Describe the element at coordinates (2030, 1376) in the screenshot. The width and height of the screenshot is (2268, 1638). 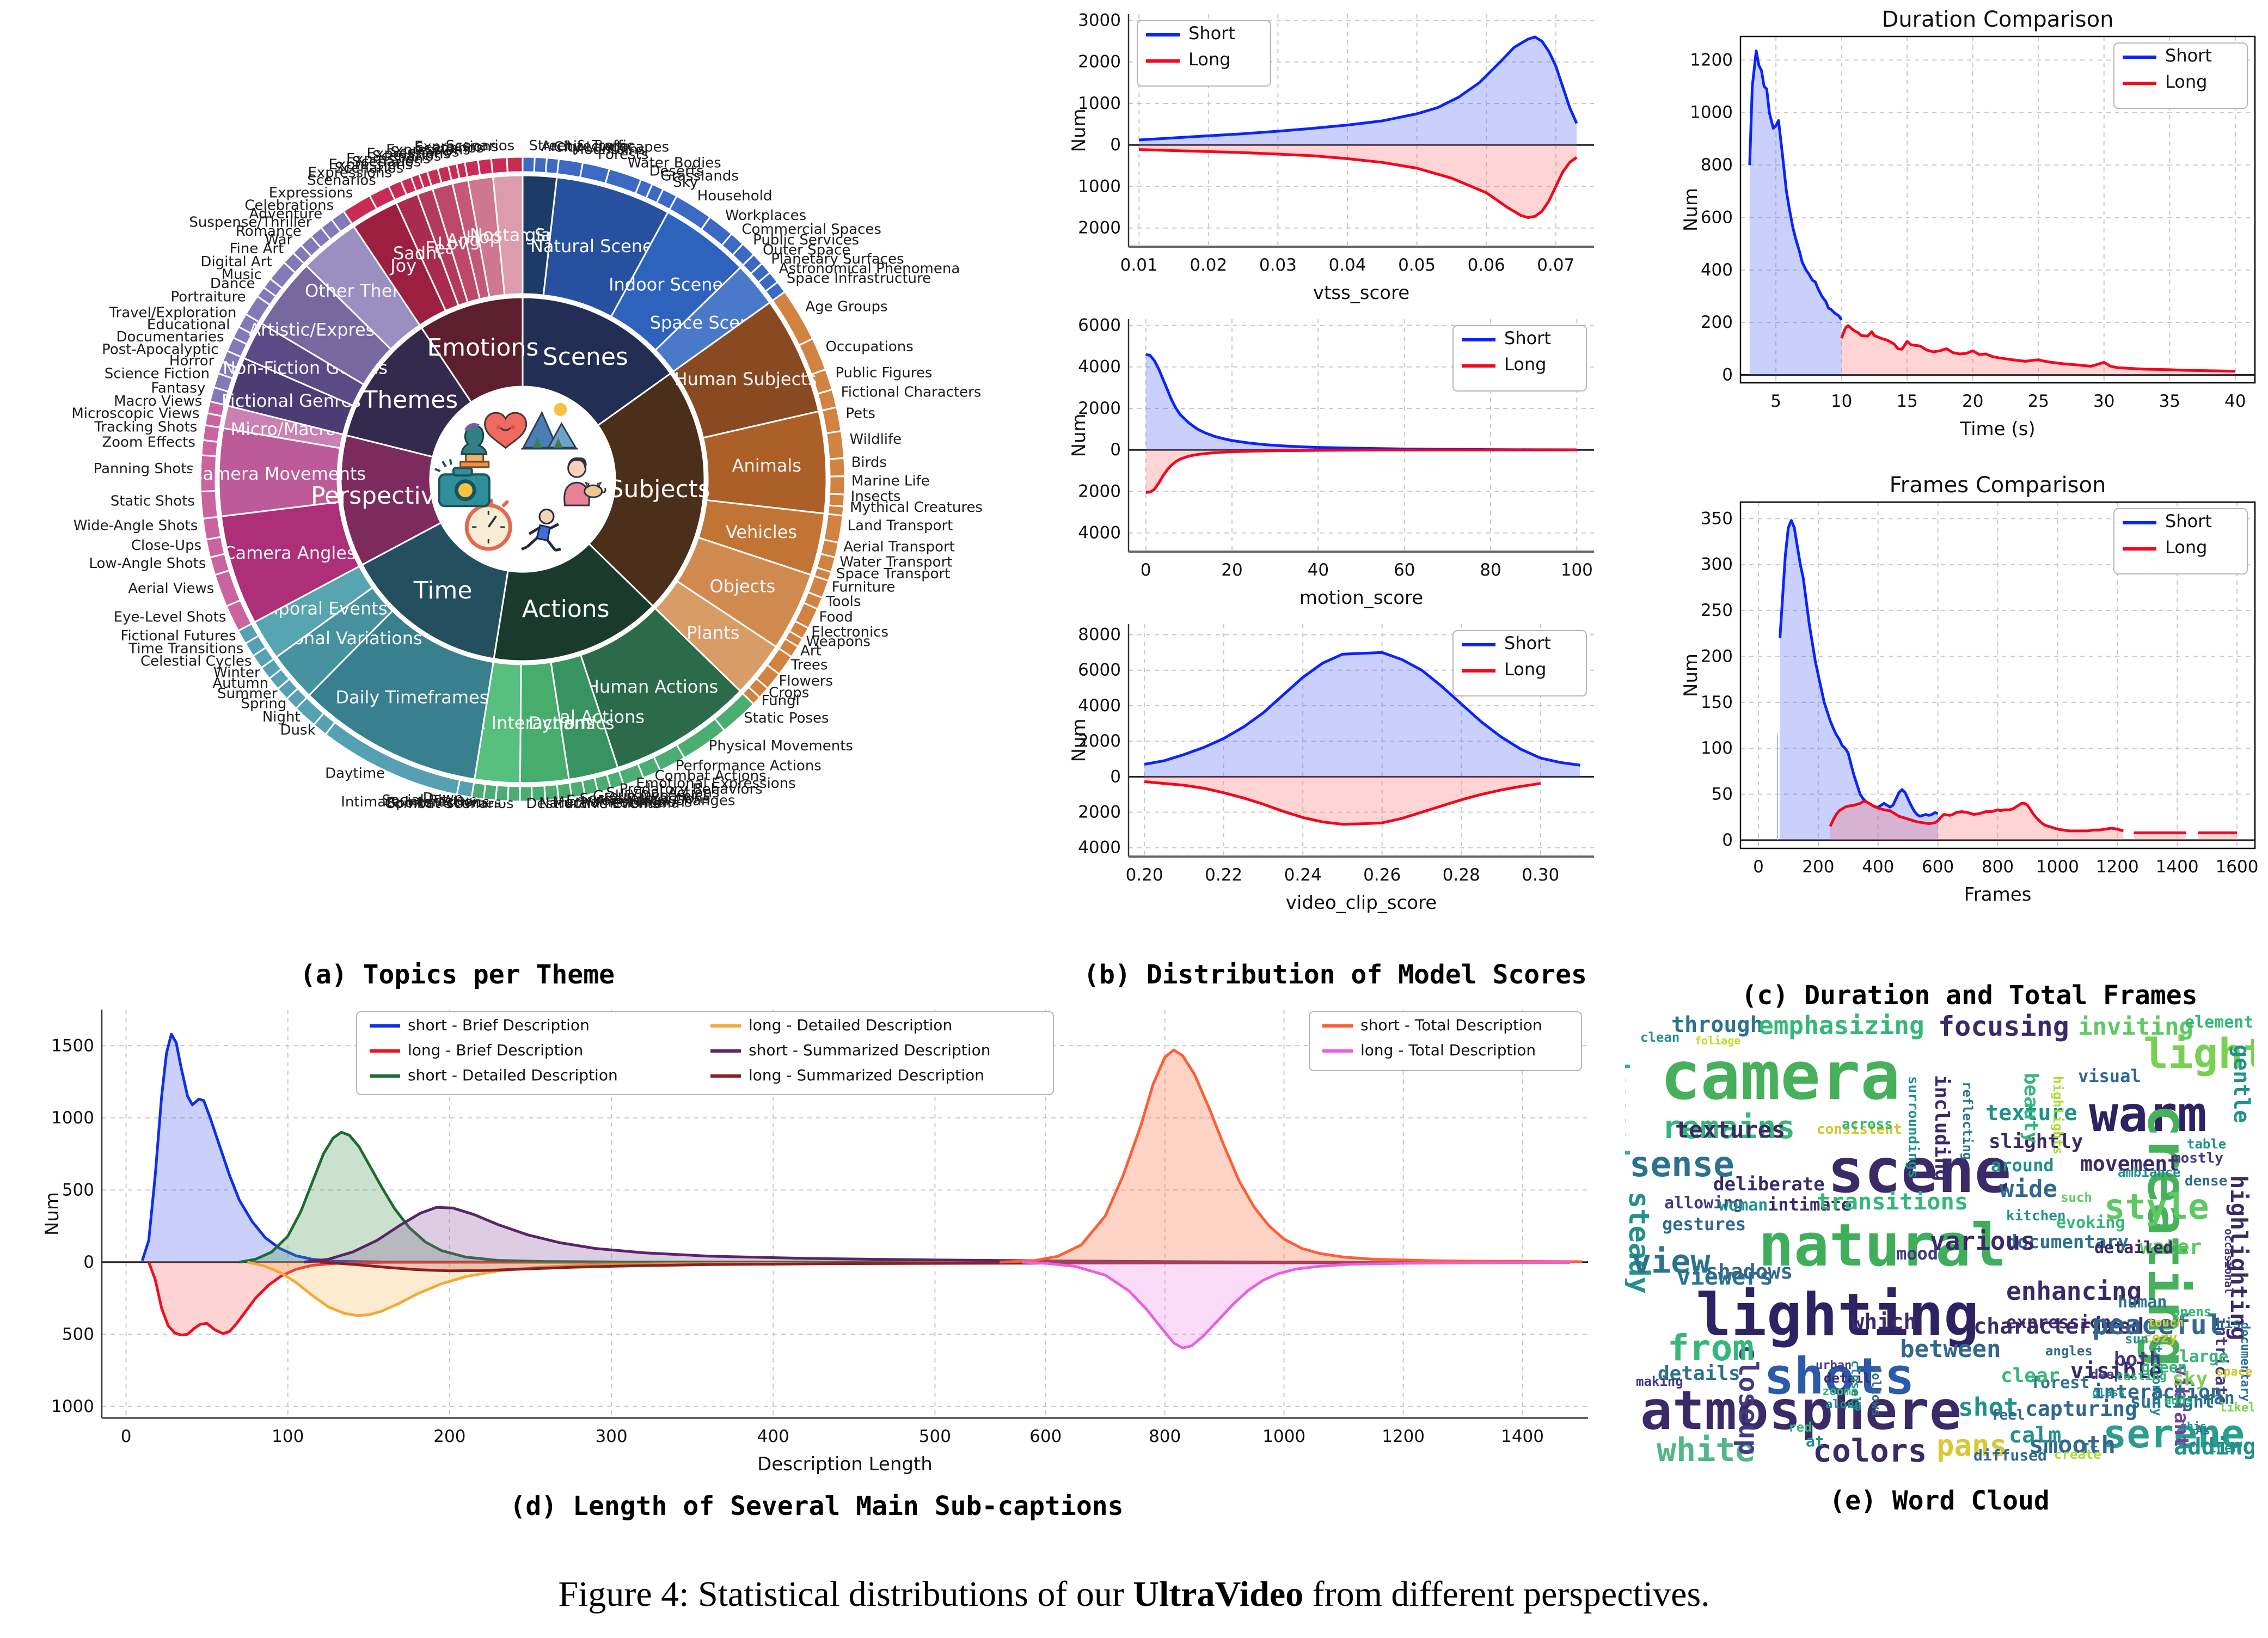
I see `wordcloud-word: clear` at that location.